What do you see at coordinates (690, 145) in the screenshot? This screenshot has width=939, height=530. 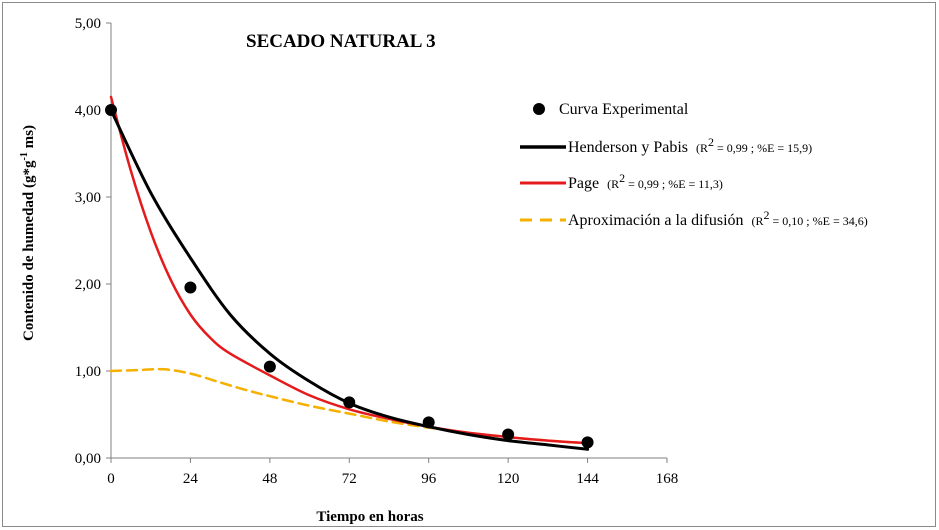 I see `legend-entry: Henderson y Pabis (R2 = 0,99 ; %E = 15,9)` at bounding box center [690, 145].